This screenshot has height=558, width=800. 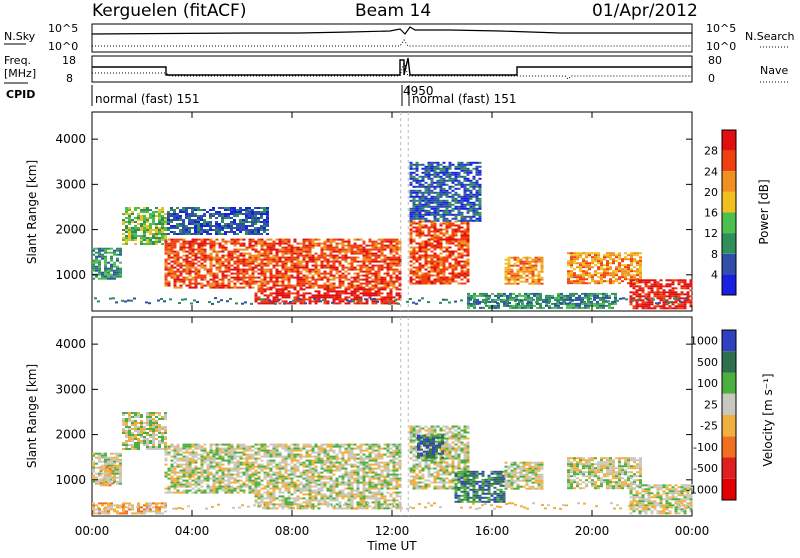 What do you see at coordinates (721, 28) in the screenshot?
I see `nsearch-tick-top: 10^5` at bounding box center [721, 28].